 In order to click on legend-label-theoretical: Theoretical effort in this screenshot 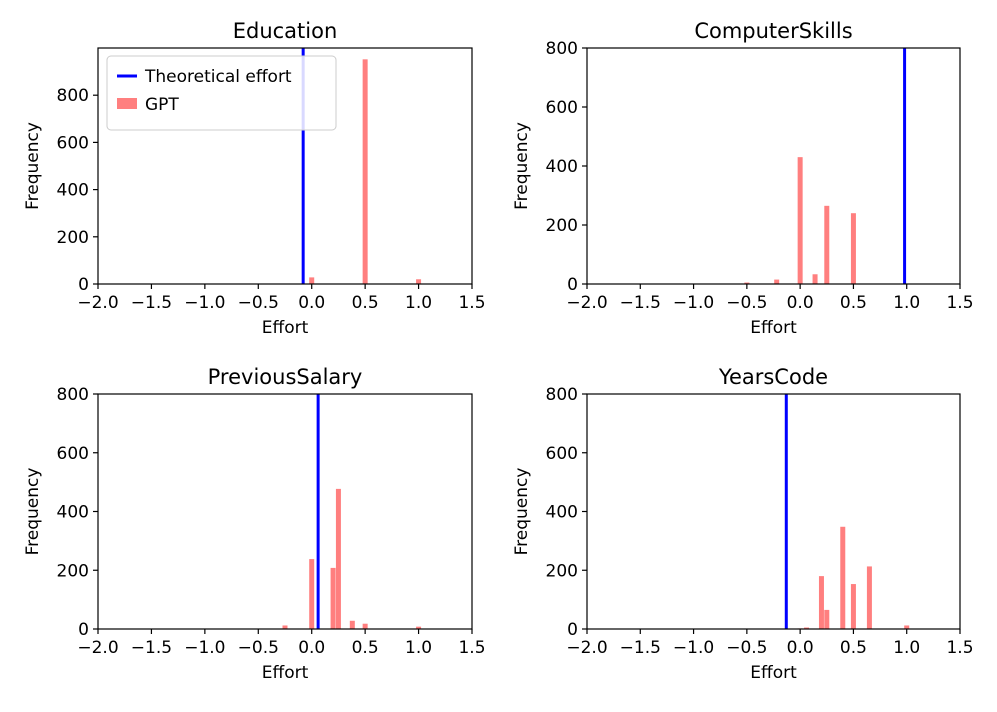, I will do `click(218, 77)`.